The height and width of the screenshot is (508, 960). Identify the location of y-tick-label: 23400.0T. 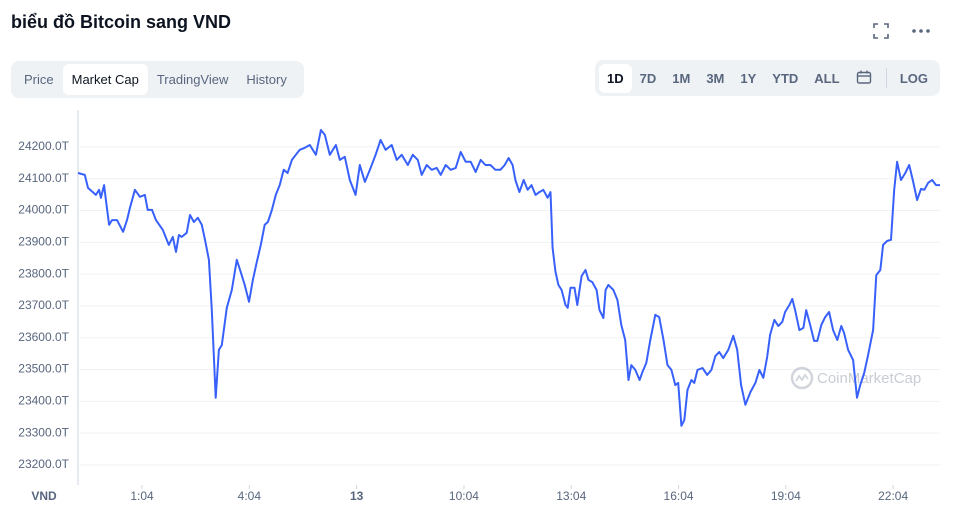
(43, 401).